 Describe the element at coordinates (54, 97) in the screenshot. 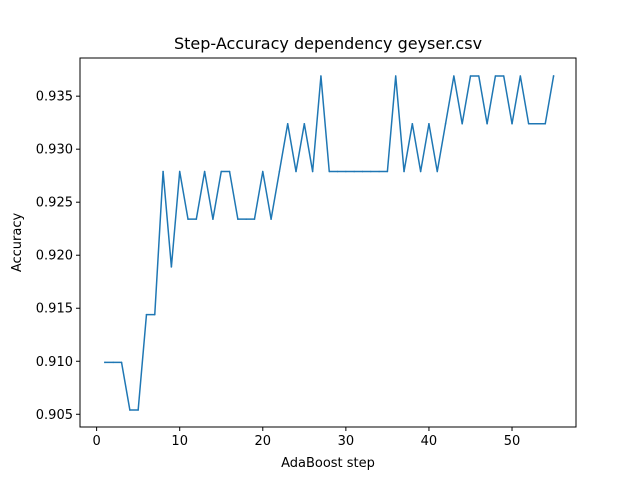

I see `y-tick-label: 0.935` at that location.